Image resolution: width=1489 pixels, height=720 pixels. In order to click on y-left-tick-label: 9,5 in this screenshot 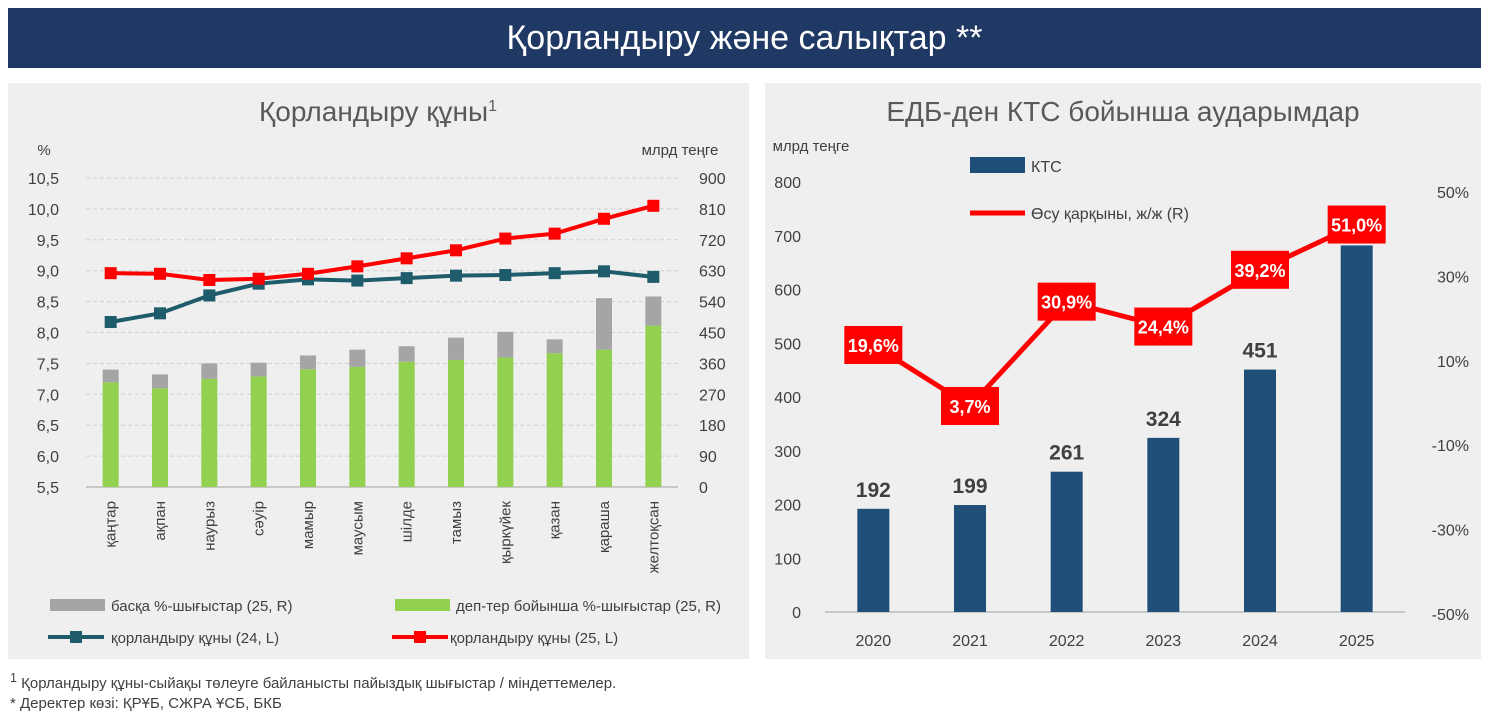, I will do `click(48, 241)`.